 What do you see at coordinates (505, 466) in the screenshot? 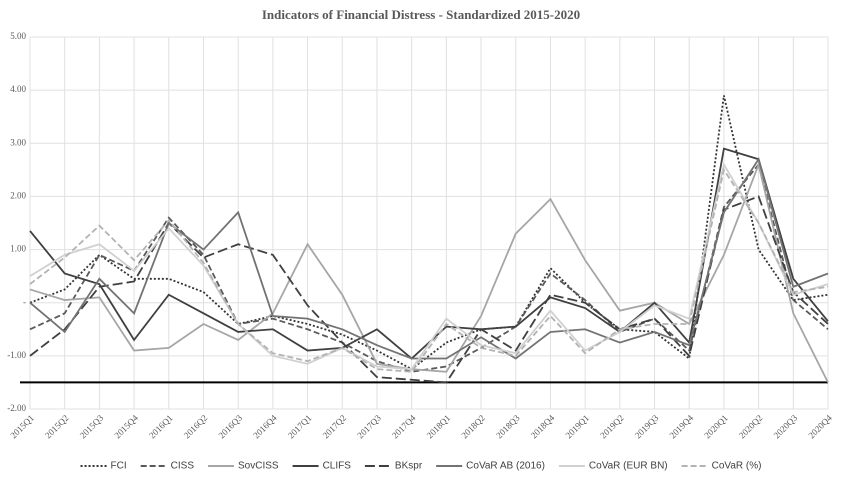
I see `legend-label: CoVaR AB (2016)` at bounding box center [505, 466].